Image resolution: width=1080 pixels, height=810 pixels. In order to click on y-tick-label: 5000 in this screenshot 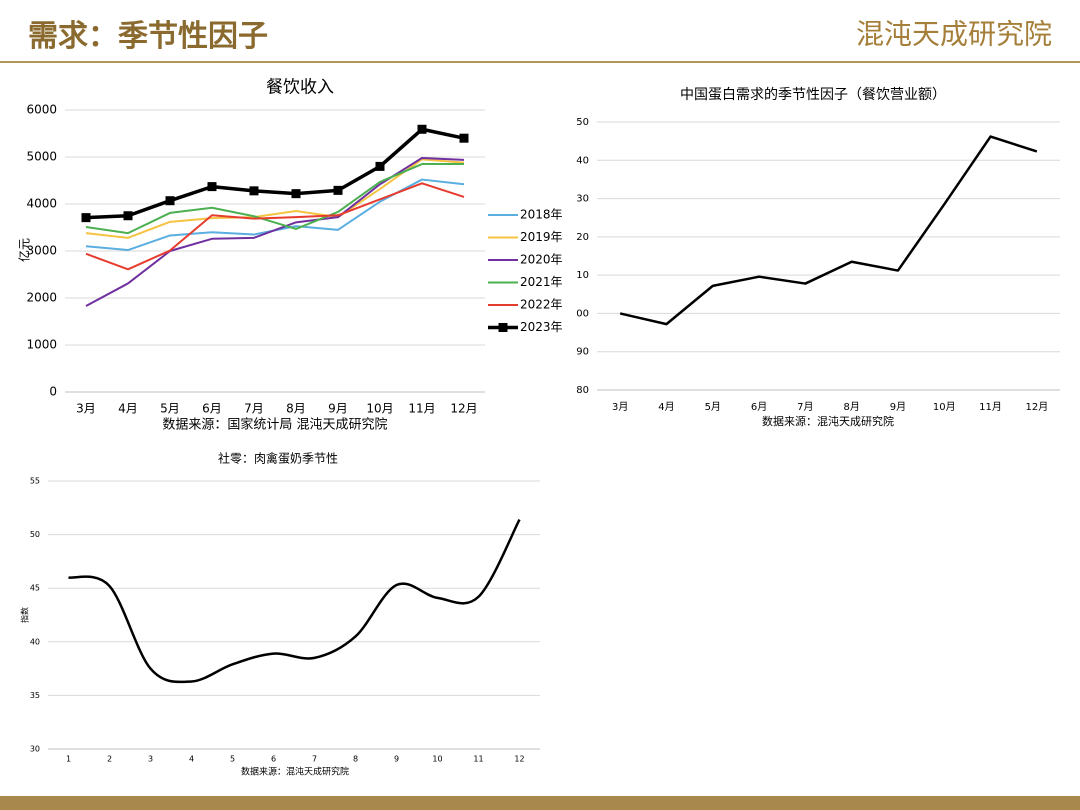, I will do `click(41, 157)`.